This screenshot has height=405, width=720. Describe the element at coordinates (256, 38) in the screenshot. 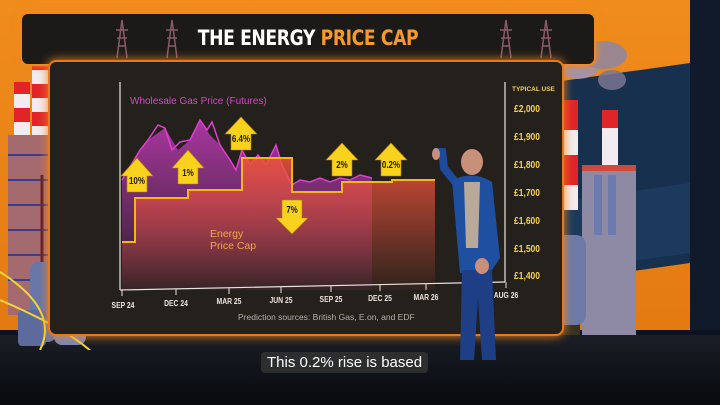

I see `title-white: THE ENERGY` at that location.